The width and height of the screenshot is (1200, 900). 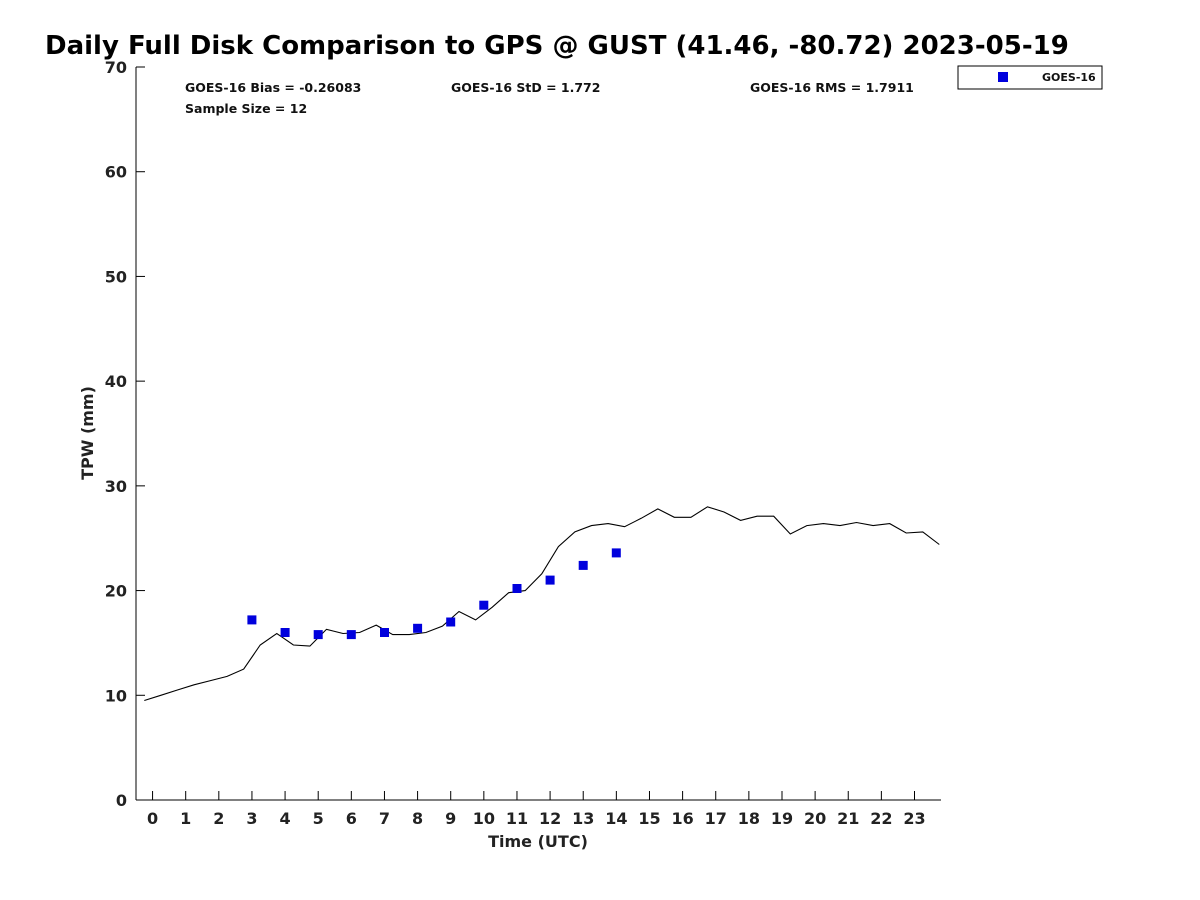 What do you see at coordinates (716, 818) in the screenshot?
I see `x-tick-label: 17` at bounding box center [716, 818].